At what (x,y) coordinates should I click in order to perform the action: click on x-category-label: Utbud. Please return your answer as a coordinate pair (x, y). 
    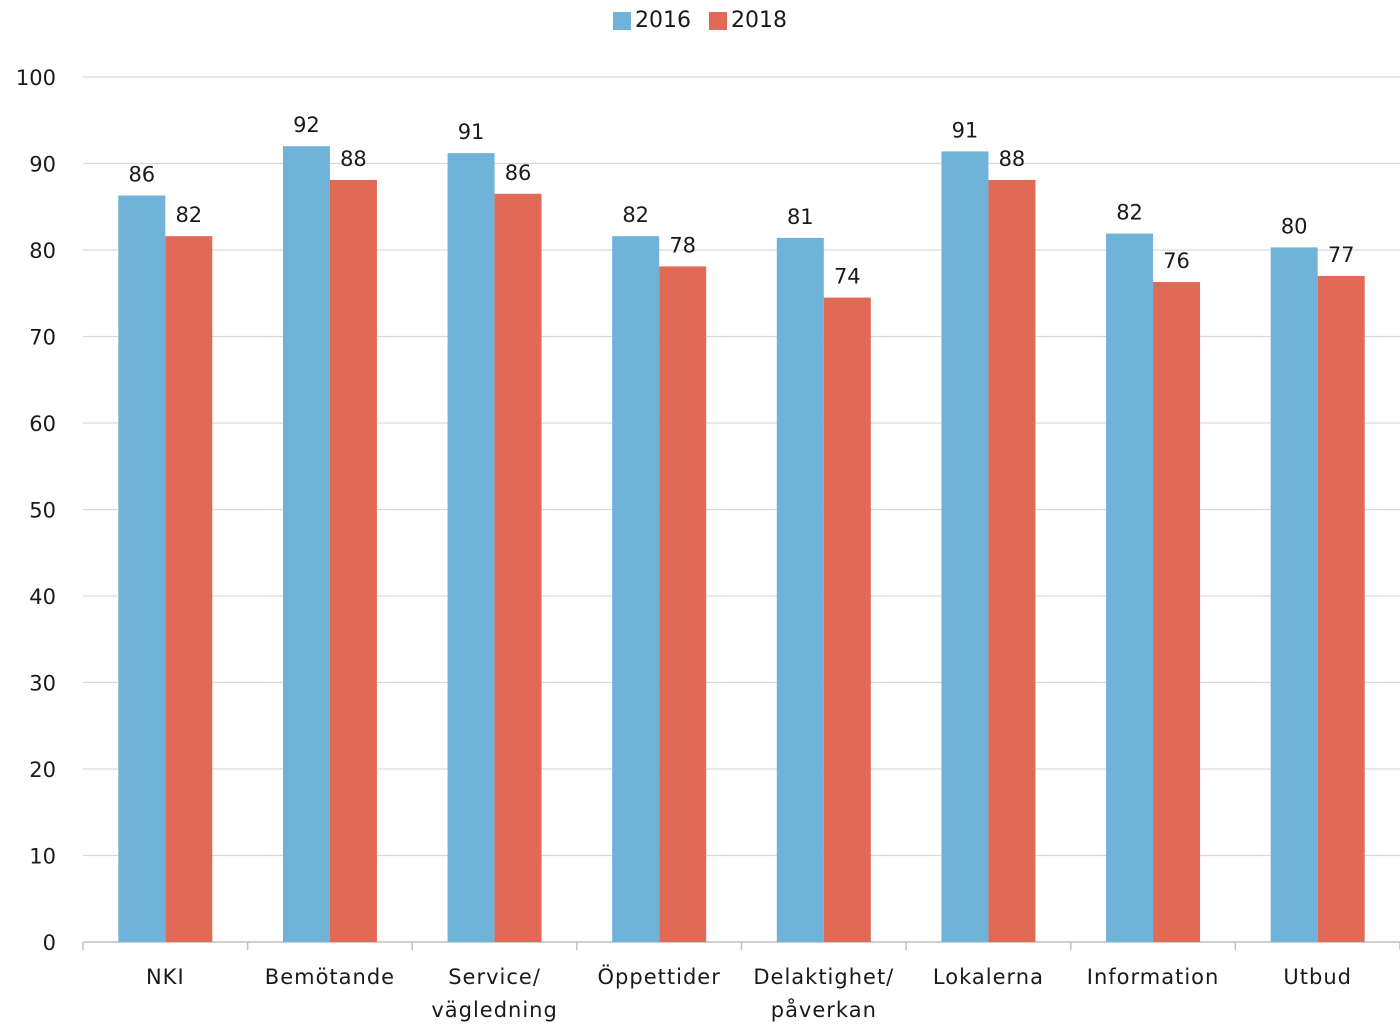
    Looking at the image, I should click on (1317, 977).